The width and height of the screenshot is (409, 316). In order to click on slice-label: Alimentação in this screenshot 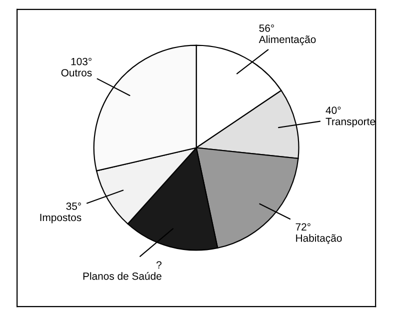, I will do `click(287, 40)`.